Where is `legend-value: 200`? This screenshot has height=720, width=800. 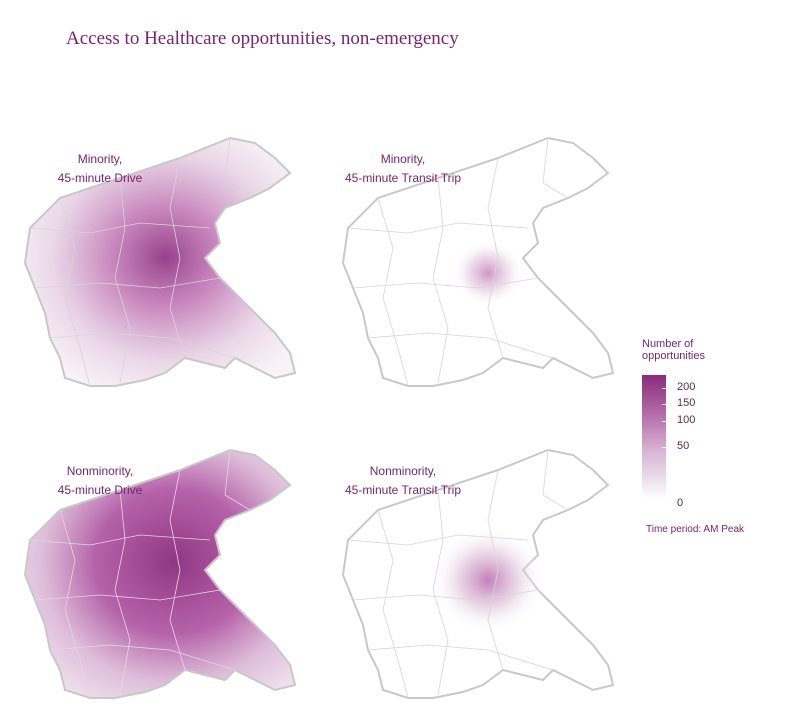 legend-value: 200 is located at coordinates (686, 387).